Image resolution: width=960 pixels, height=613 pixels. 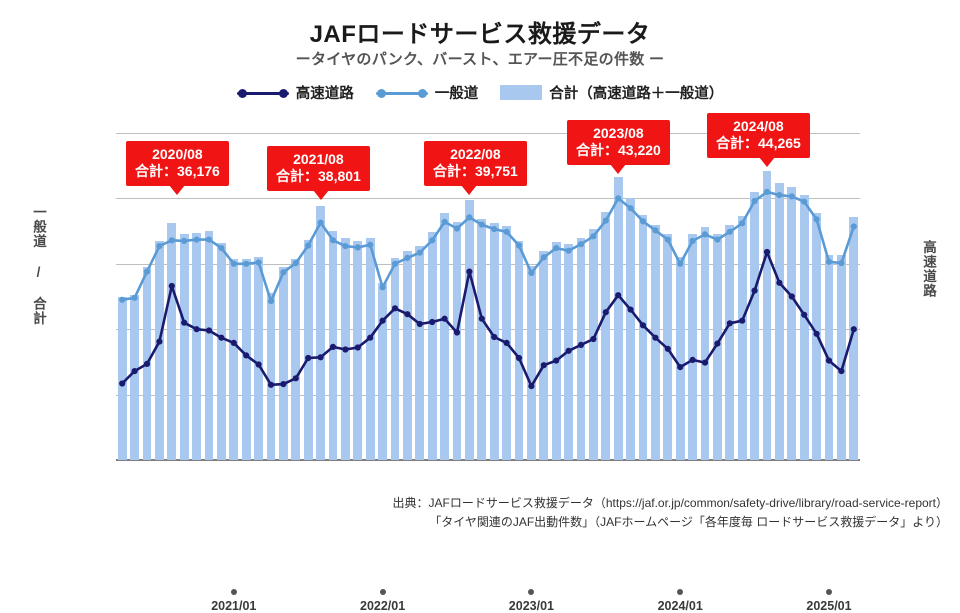 I want to click on legend-item-highway: 高速道路, so click(x=295, y=92).